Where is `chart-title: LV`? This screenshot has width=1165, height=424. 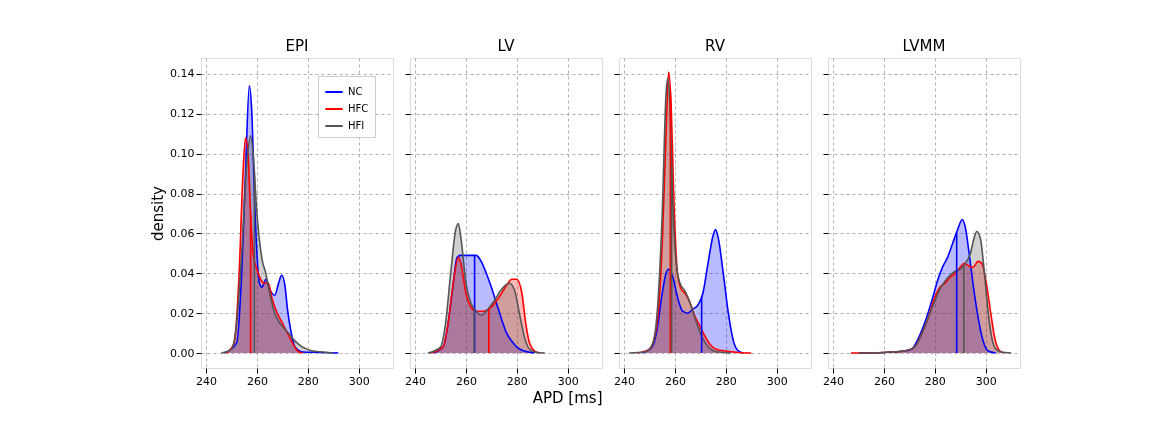 chart-title: LV is located at coordinates (506, 46).